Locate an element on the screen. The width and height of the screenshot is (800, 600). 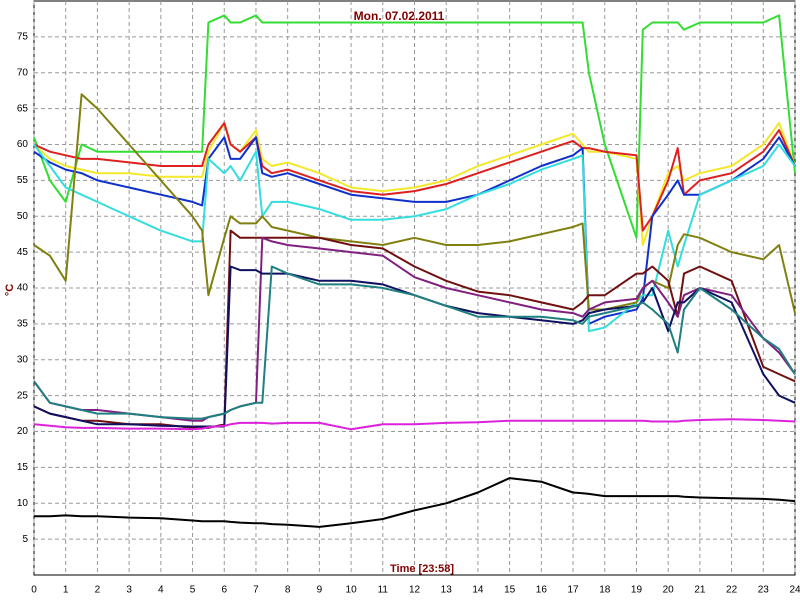
y-tick-label: 65 is located at coordinates (23, 108).